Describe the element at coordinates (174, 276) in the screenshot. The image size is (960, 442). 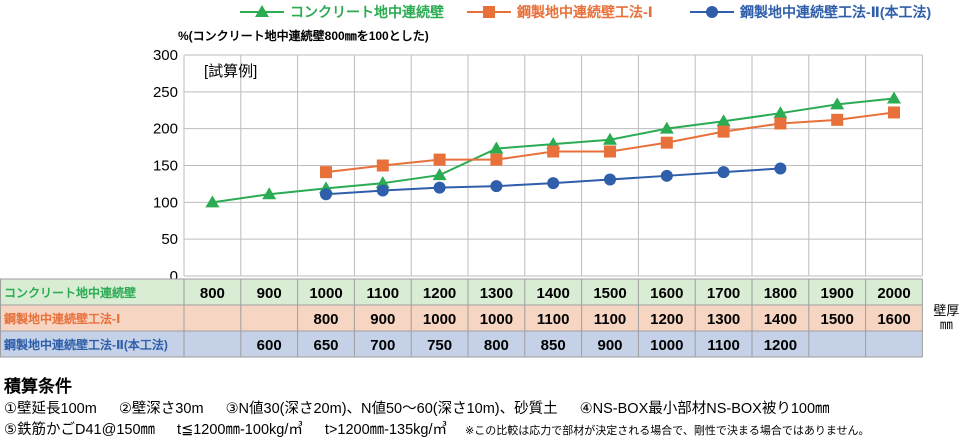
I see `y-tick-label: 0` at that location.